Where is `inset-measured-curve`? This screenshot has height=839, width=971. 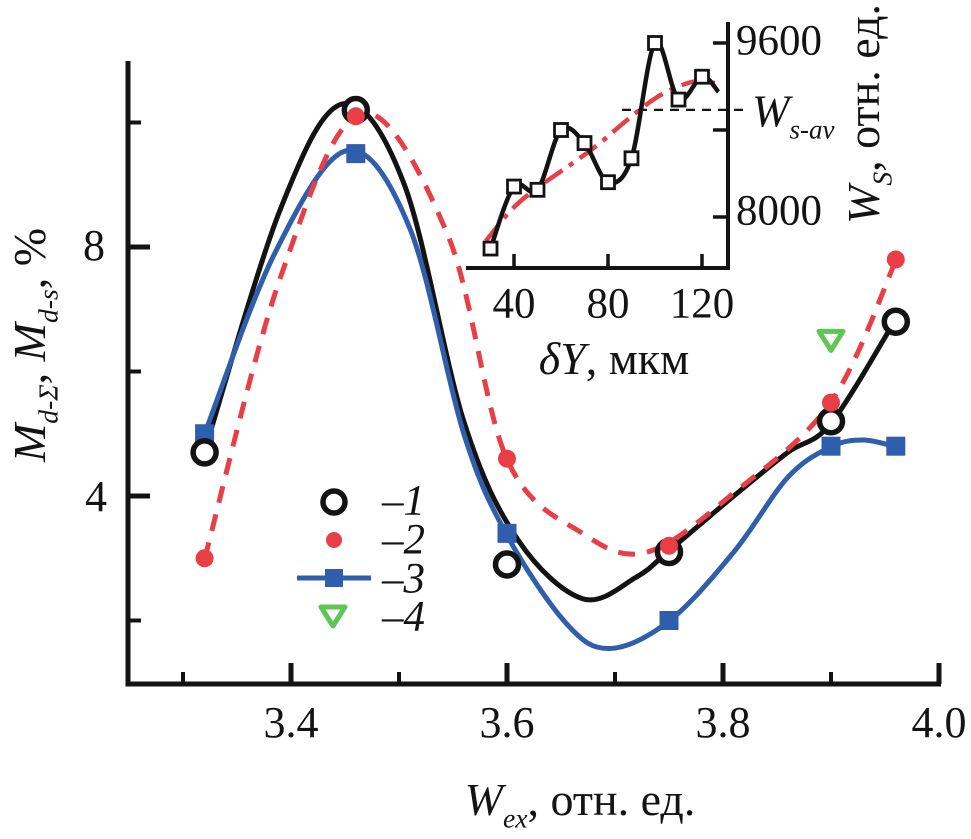
inset-measured-curve is located at coordinates (604, 144).